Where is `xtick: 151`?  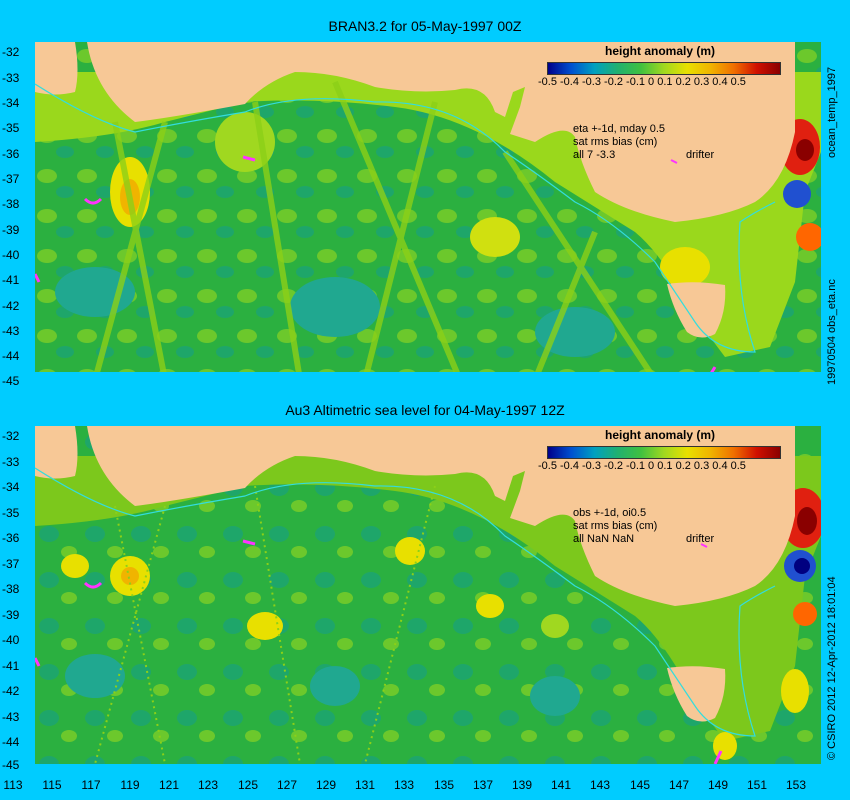
xtick: 151 is located at coordinates (757, 785).